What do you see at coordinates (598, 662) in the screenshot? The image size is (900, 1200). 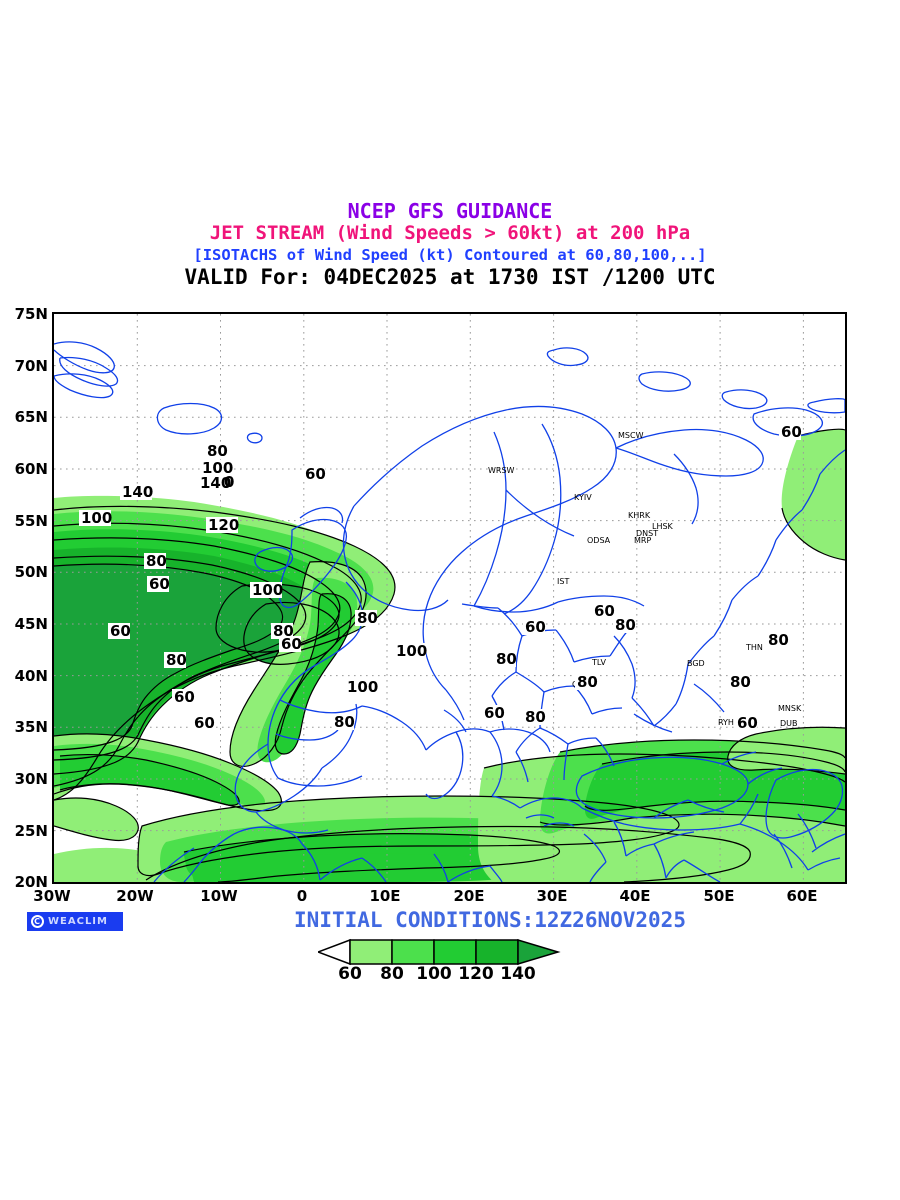 I see `svg-text: TLV` at bounding box center [598, 662].